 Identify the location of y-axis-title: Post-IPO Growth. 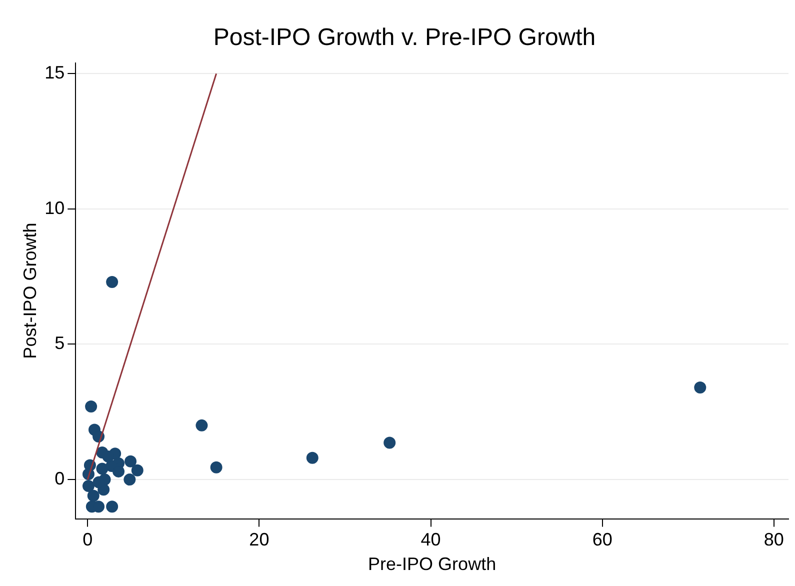
(30, 290).